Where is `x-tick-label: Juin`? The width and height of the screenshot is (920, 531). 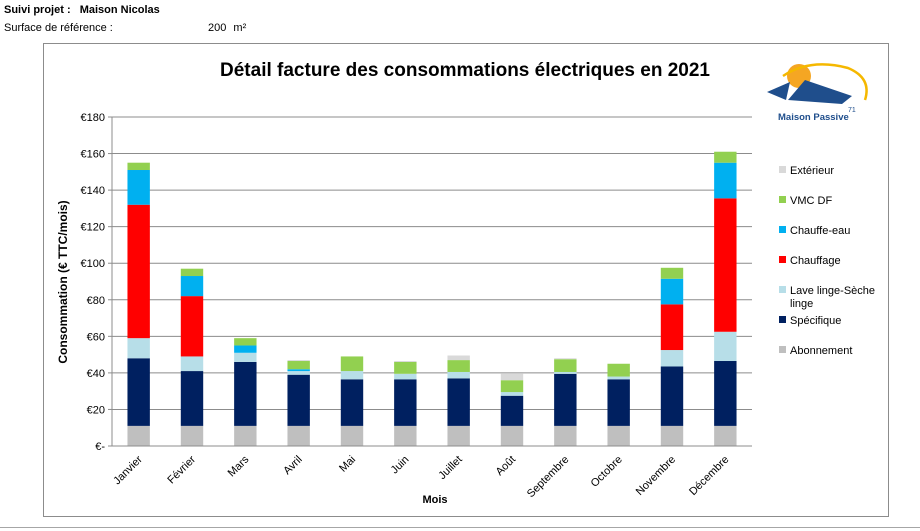
x-tick-label: Juin is located at coordinates (400, 465).